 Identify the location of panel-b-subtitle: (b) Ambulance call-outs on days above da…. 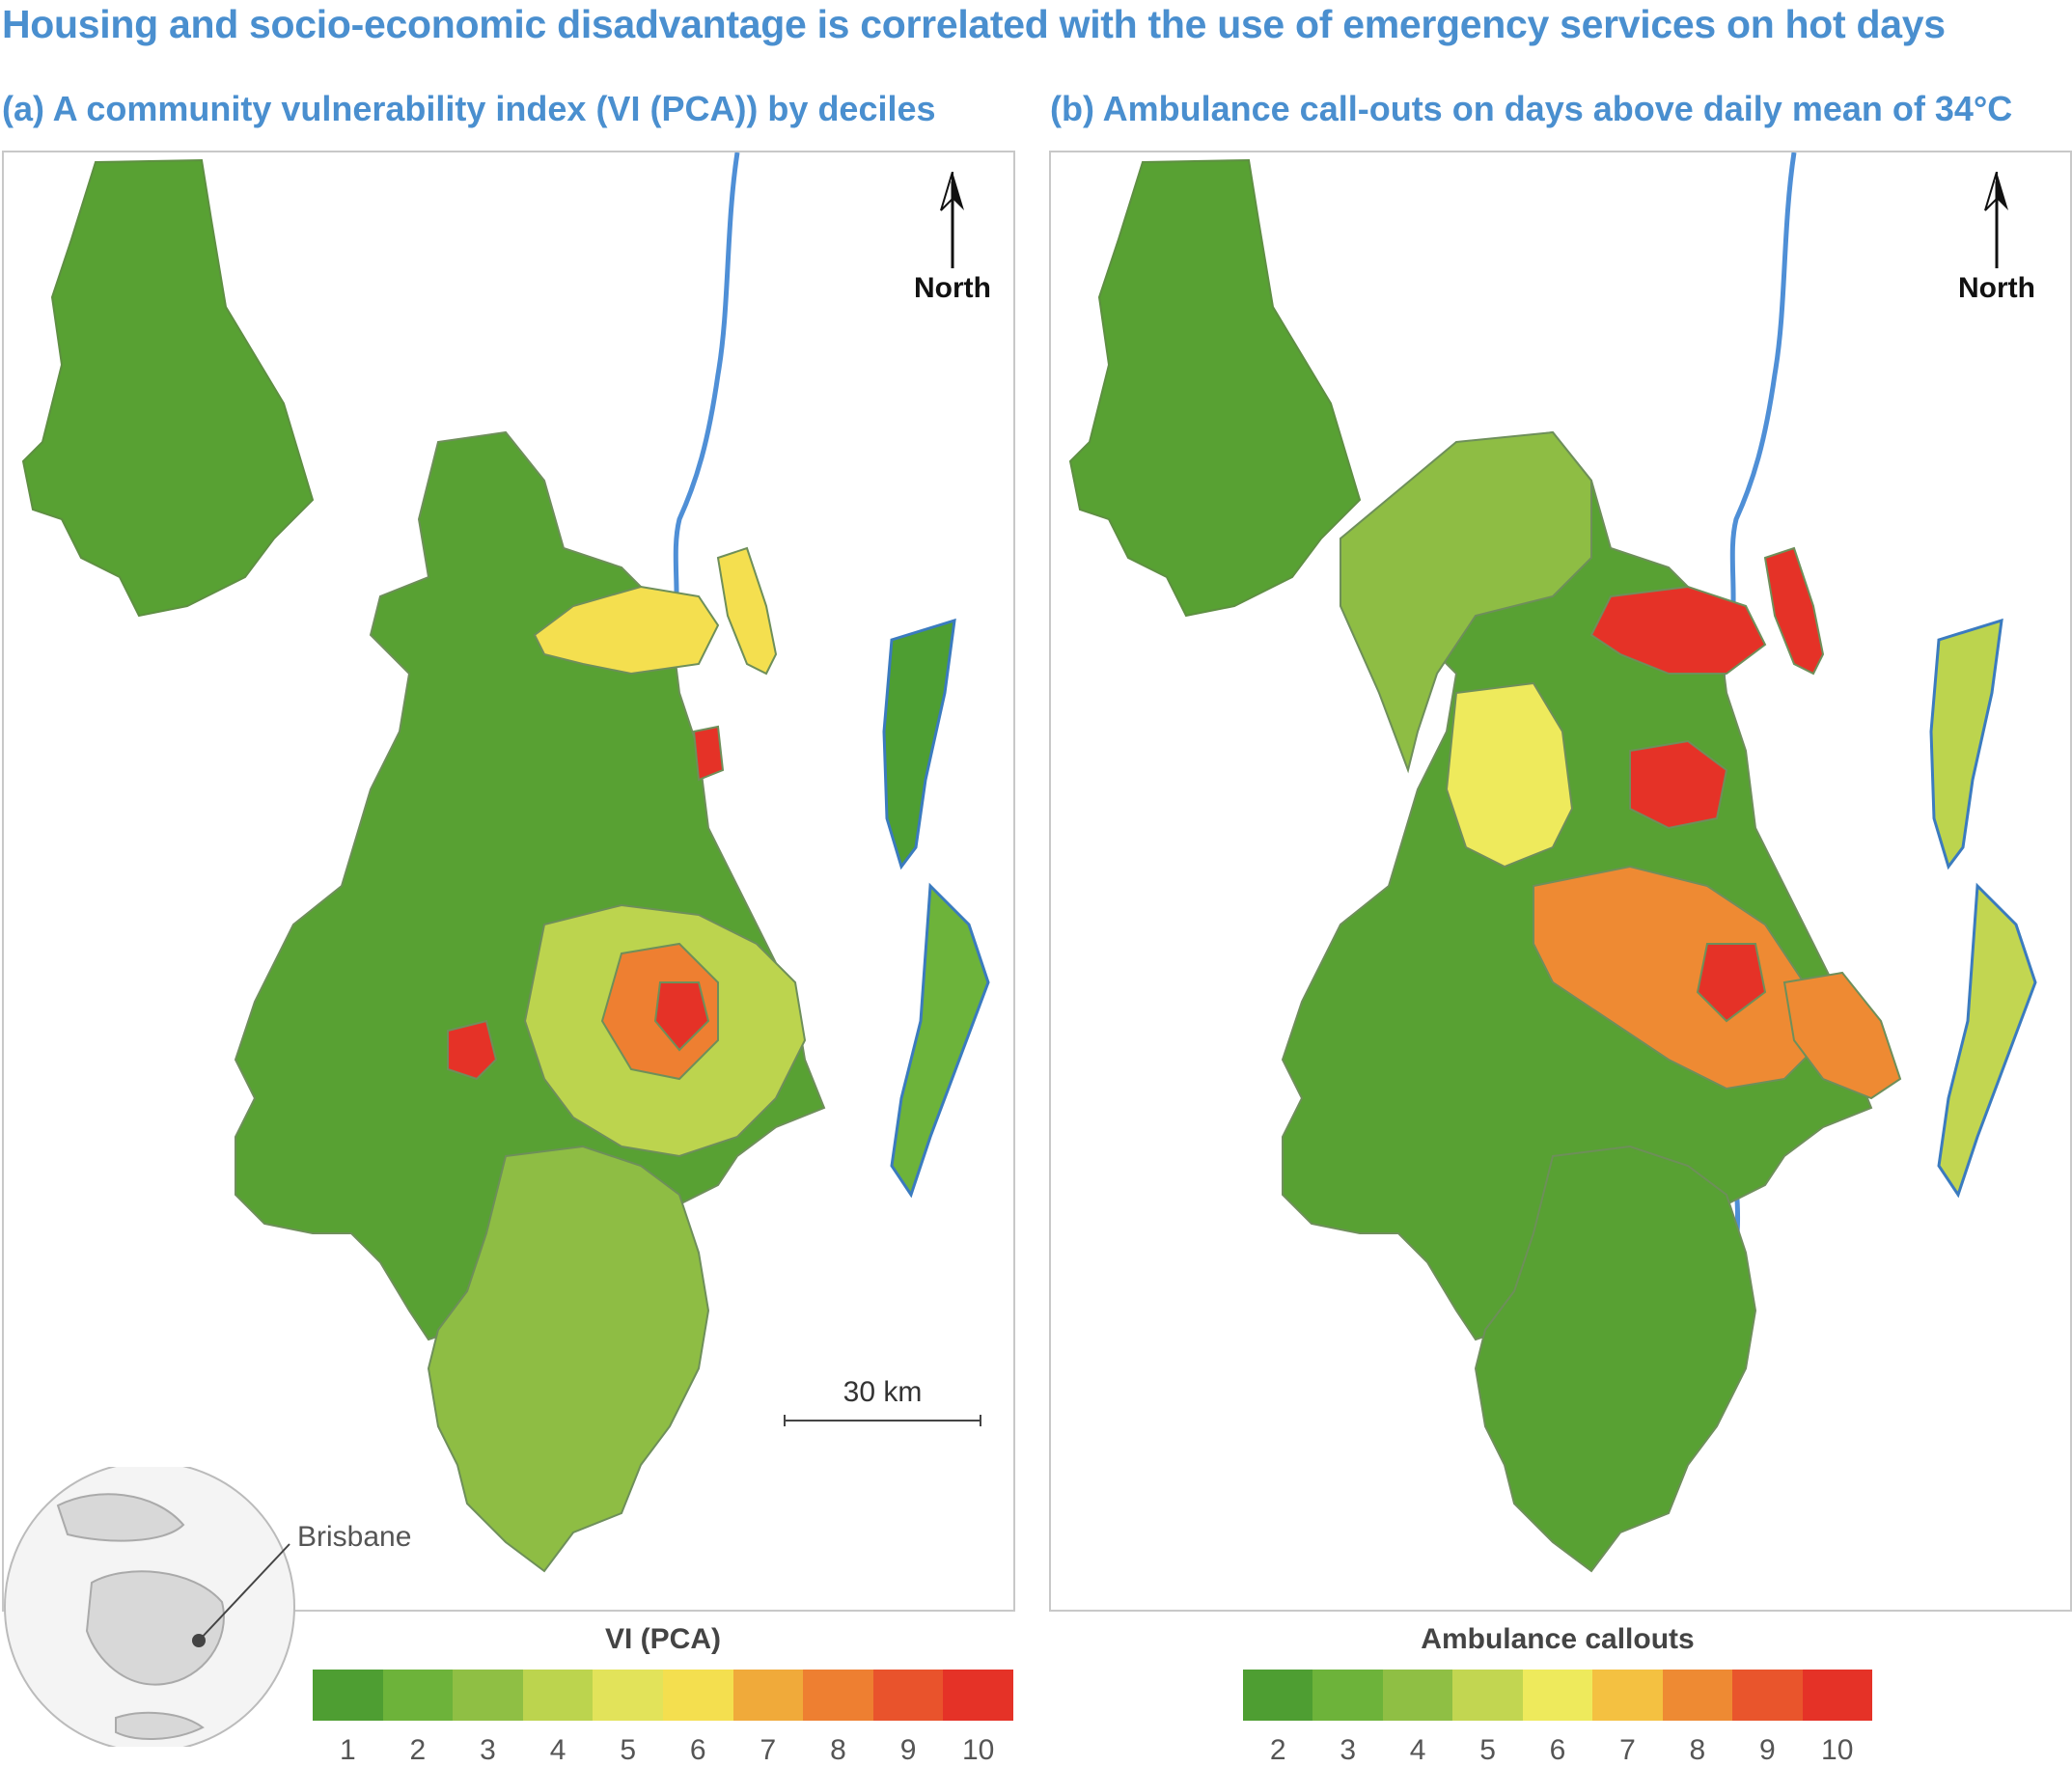
(1531, 108).